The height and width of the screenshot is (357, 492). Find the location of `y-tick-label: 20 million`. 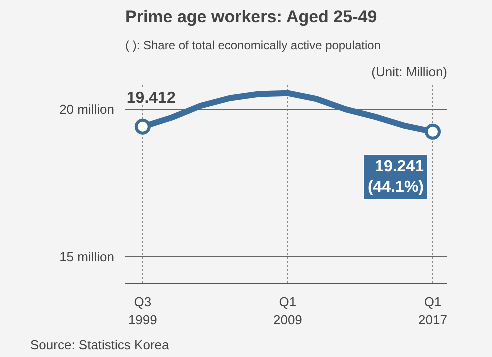

y-tick-label: 20 million is located at coordinates (87, 110).